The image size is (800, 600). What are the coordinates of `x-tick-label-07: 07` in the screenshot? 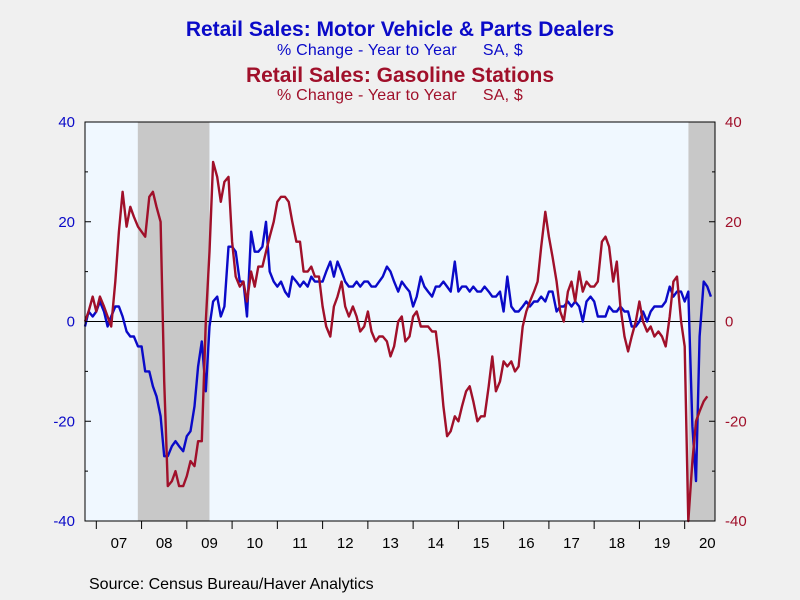 It's located at (119, 543).